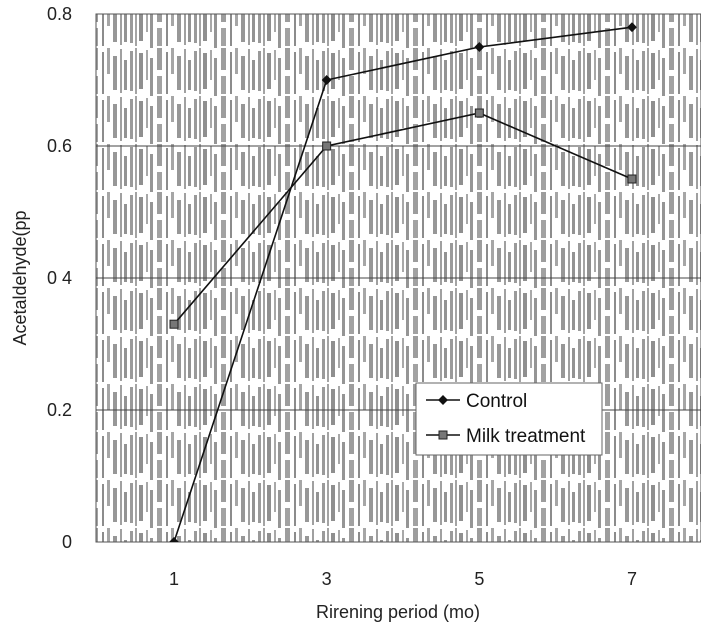  I want to click on legend-marker-milk-treatment, so click(443, 435).